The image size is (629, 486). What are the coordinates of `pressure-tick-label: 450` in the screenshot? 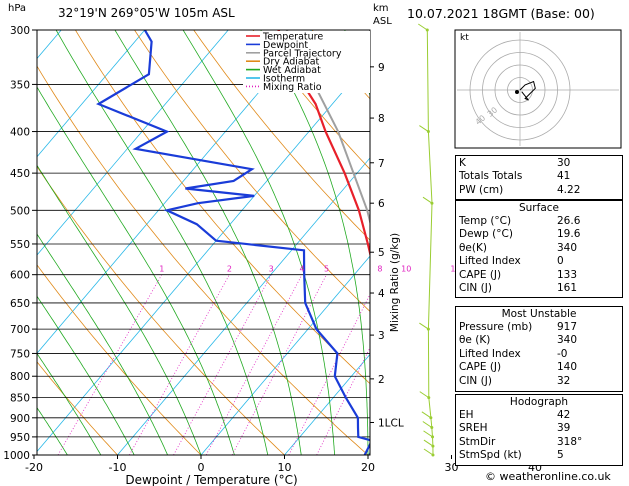 It's located at (20, 174).